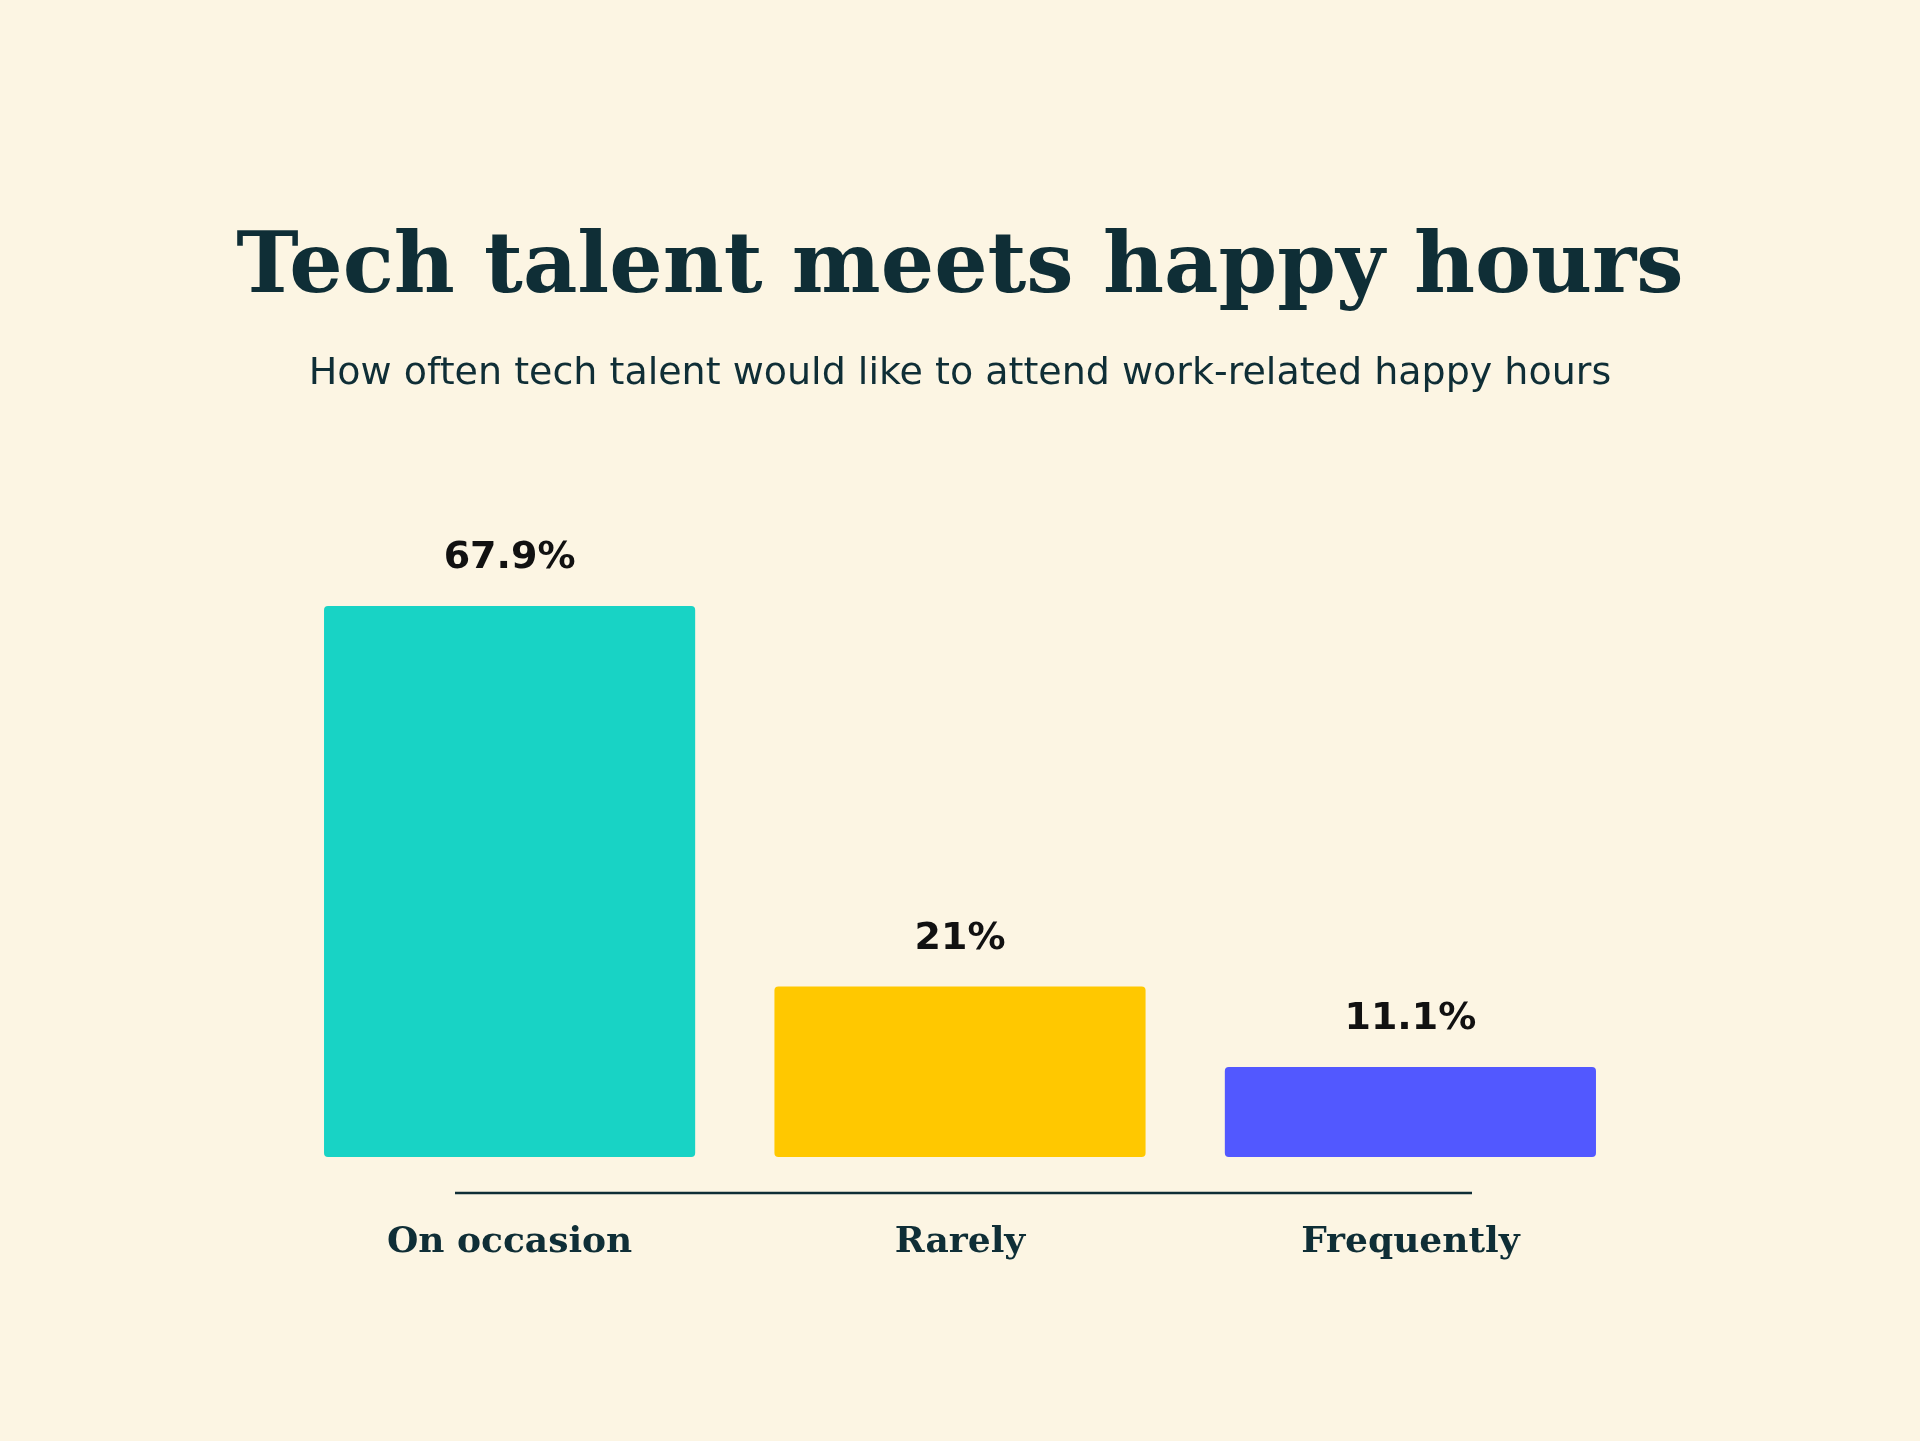 Image resolution: width=1920 pixels, height=1441 pixels. What do you see at coordinates (509, 1239) in the screenshot?
I see `x-tick-label: On occasion` at bounding box center [509, 1239].